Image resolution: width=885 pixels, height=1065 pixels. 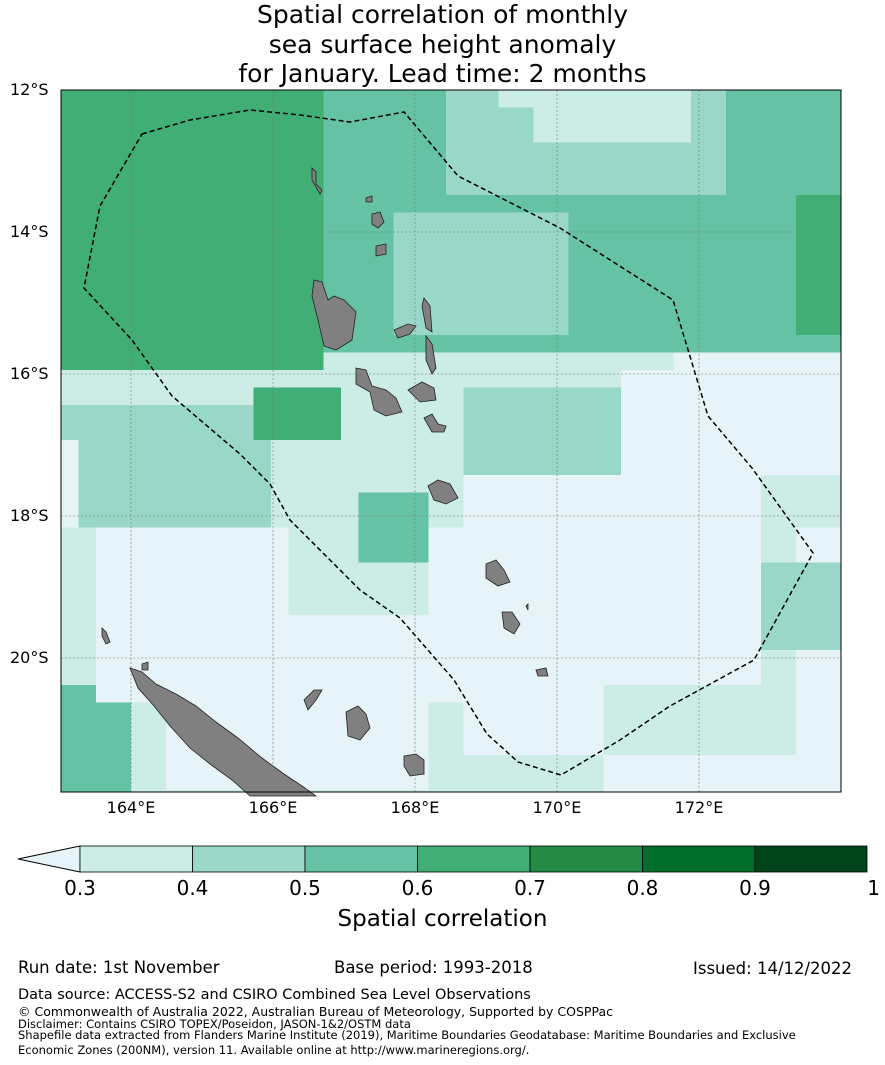 What do you see at coordinates (29, 657) in the screenshot?
I see `lat-label-20s: 20°S` at bounding box center [29, 657].